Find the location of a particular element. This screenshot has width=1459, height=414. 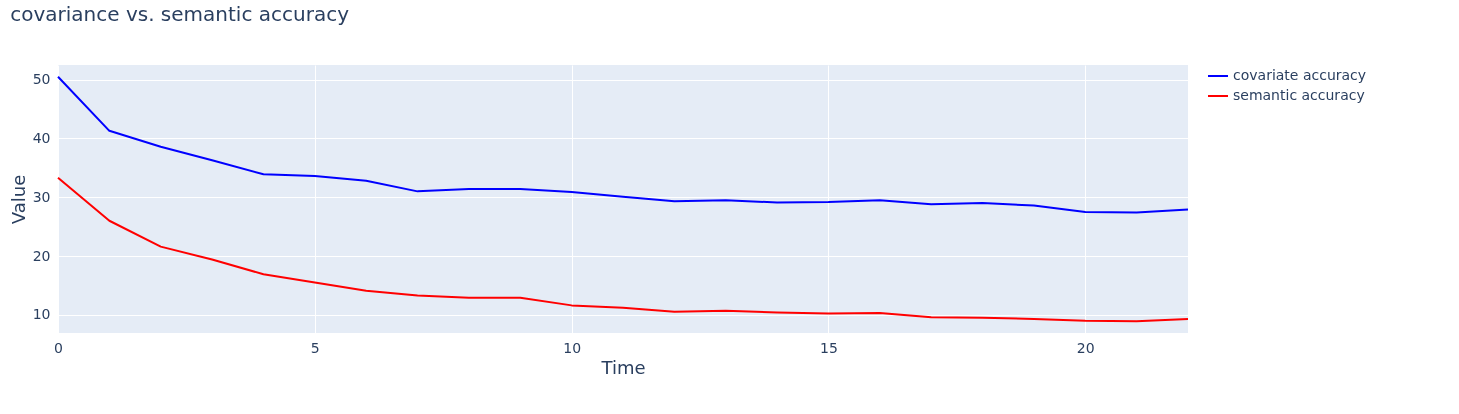

legend-label: covariate accuracy is located at coordinates (1300, 75).